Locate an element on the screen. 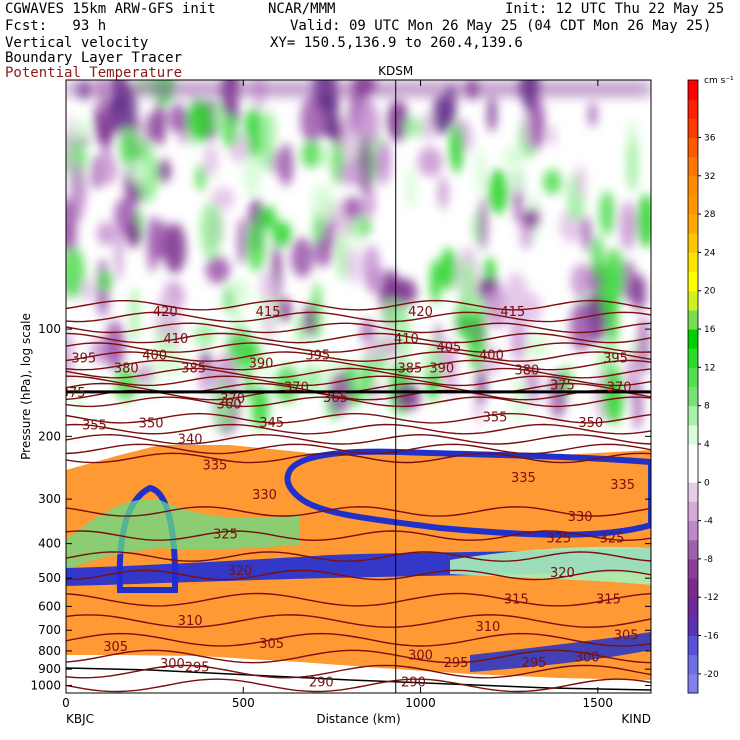 The width and height of the screenshot is (740, 740). left-station-label: KBJC is located at coordinates (80, 719).